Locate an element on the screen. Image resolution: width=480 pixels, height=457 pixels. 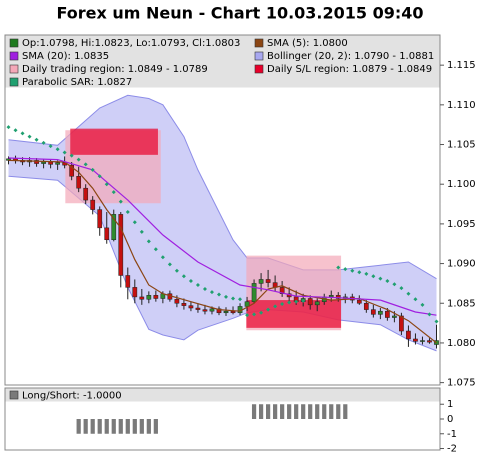
legend-label: Bollinger (20, 2): 1.0790 - 1.0881 is located at coordinates (350, 56).